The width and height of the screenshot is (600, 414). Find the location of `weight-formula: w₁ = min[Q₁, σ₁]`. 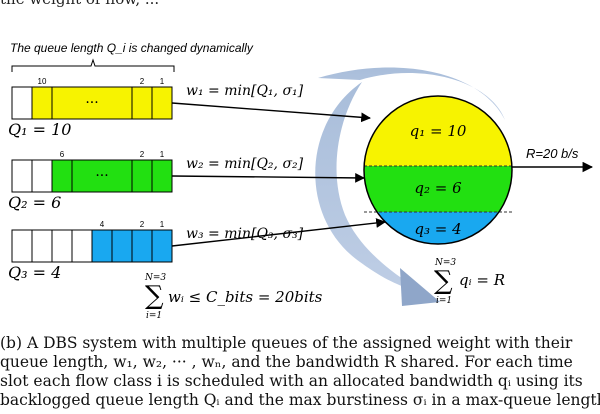

weight-formula: w₁ = min[Q₁, σ₁] is located at coordinates (245, 91).